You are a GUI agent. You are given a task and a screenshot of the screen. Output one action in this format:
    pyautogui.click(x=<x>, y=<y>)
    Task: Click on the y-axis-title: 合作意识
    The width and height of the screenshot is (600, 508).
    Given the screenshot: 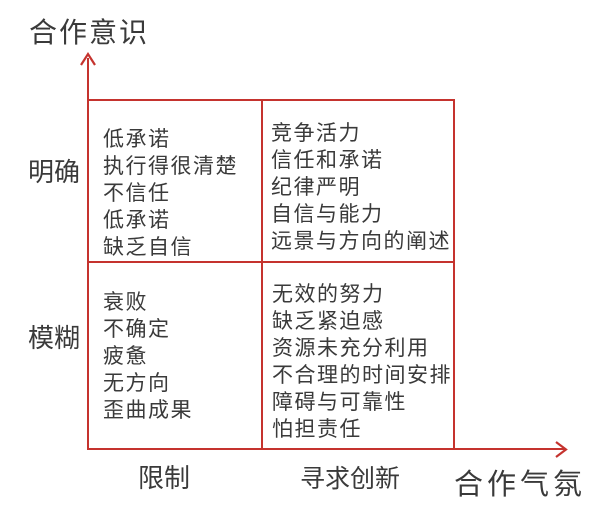 What is the action you would take?
    pyautogui.click(x=89, y=33)
    